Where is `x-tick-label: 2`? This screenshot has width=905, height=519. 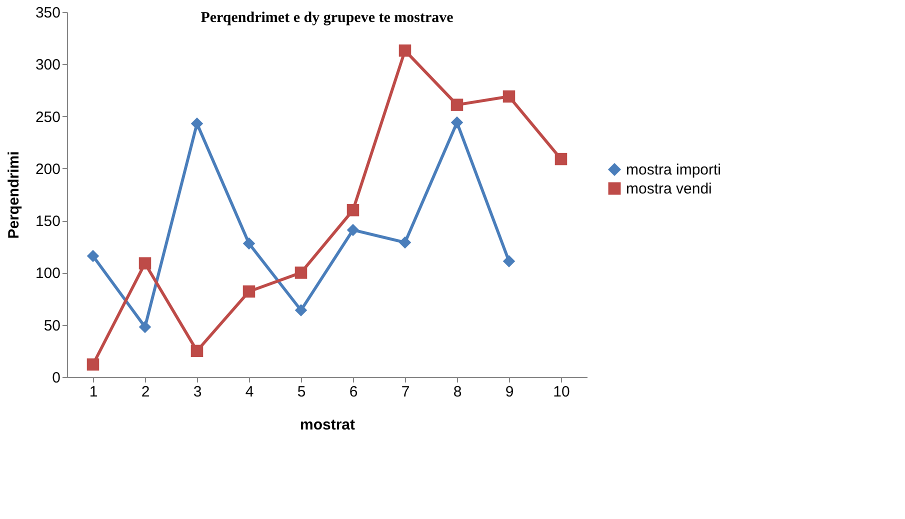
x-tick-label: 2 is located at coordinates (145, 392).